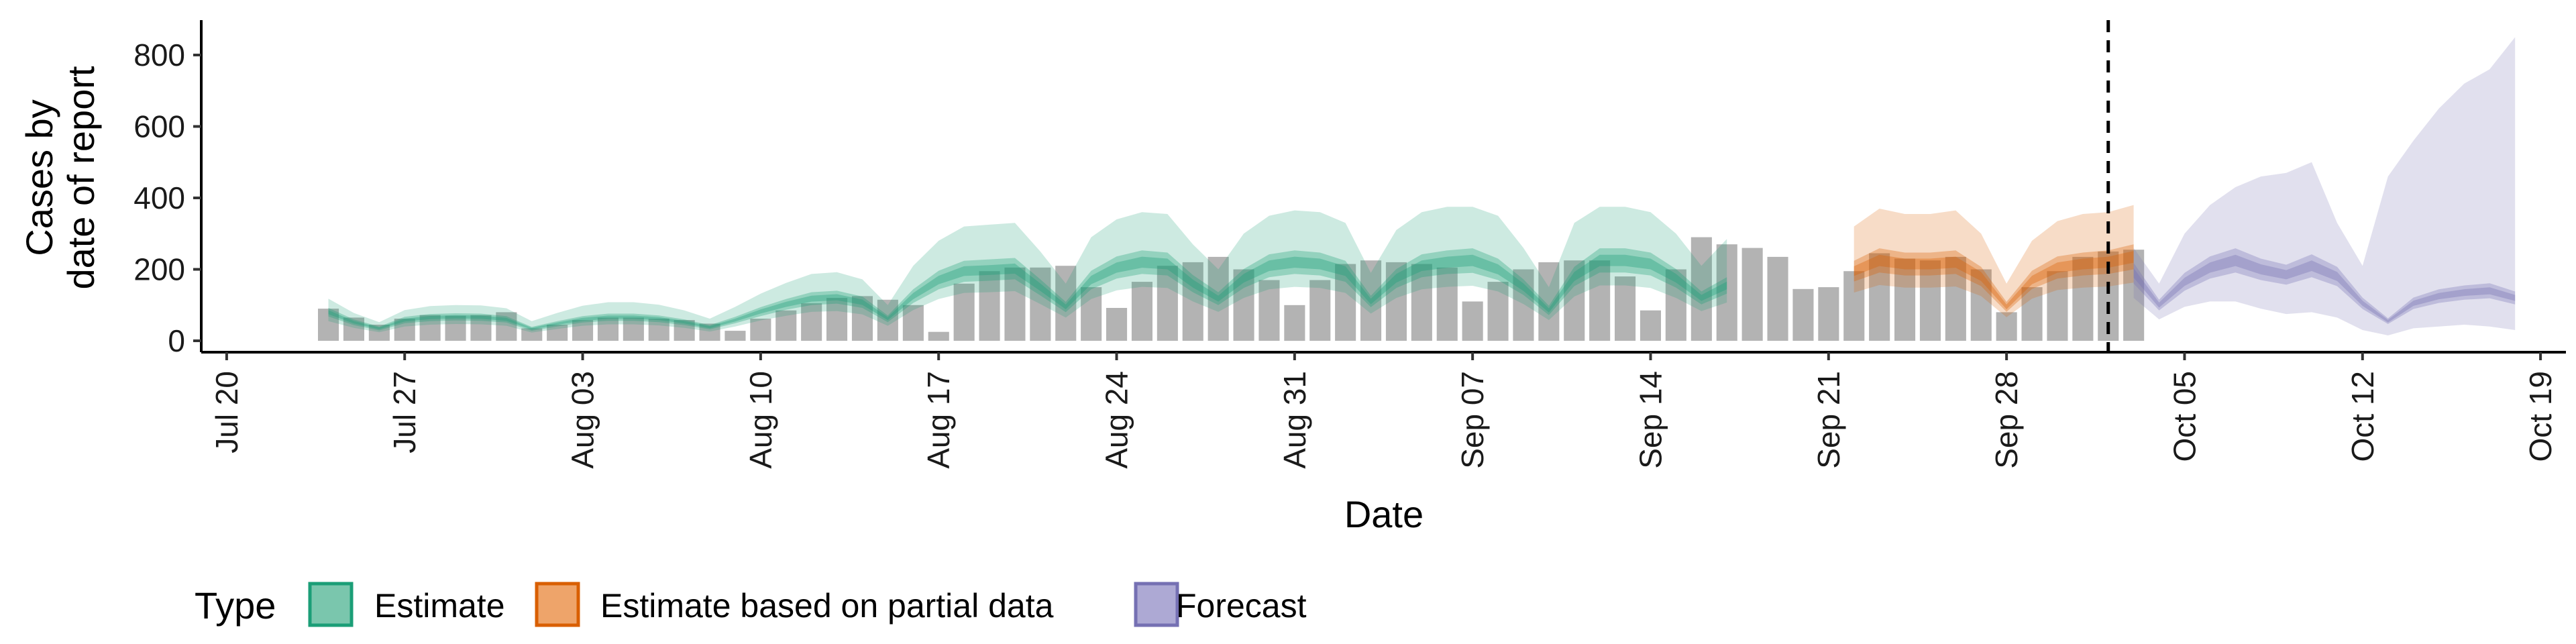  What do you see at coordinates (235, 605) in the screenshot?
I see `legend-title: Type` at bounding box center [235, 605].